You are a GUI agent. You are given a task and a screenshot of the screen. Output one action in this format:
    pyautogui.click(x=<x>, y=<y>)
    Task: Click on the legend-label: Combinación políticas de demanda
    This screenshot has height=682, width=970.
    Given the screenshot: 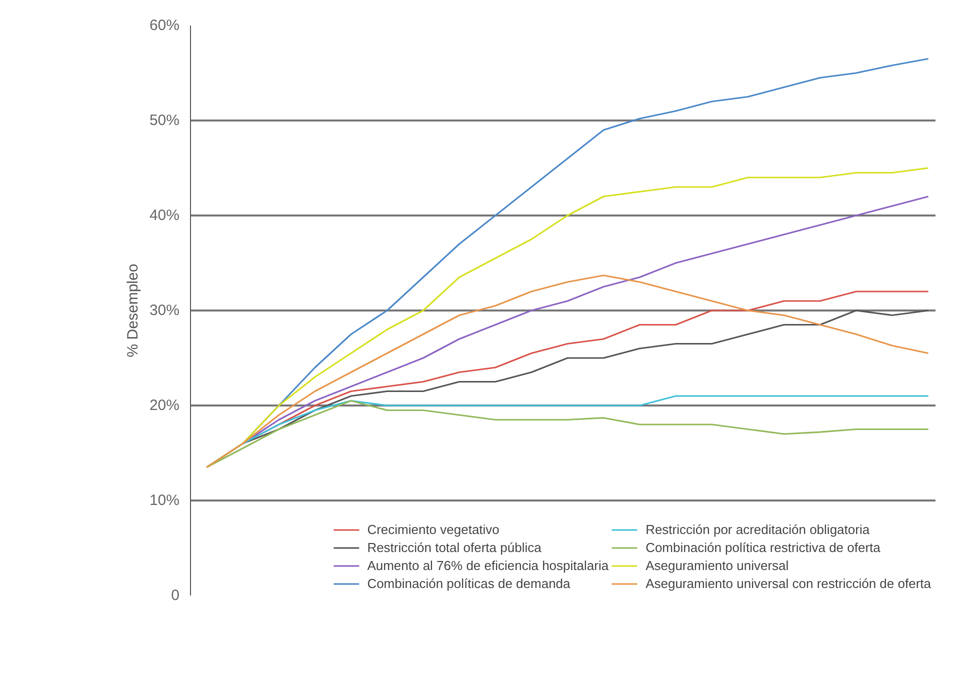 What is the action you would take?
    pyautogui.click(x=468, y=583)
    